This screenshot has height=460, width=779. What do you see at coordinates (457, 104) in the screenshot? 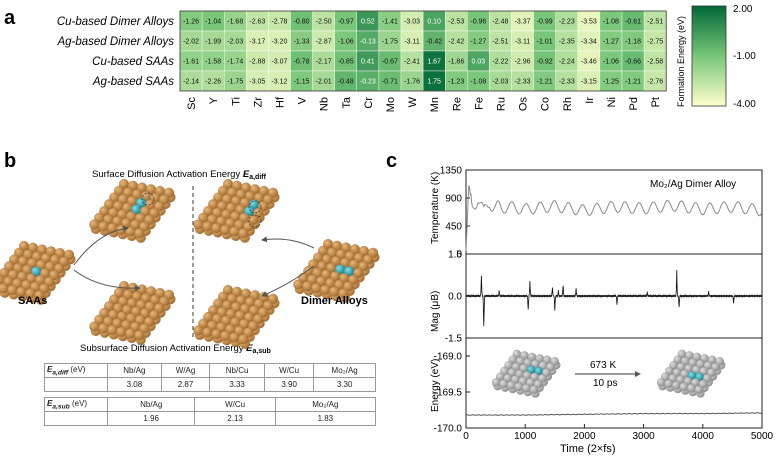
I see `heatmap-column-label: Re` at bounding box center [457, 104].